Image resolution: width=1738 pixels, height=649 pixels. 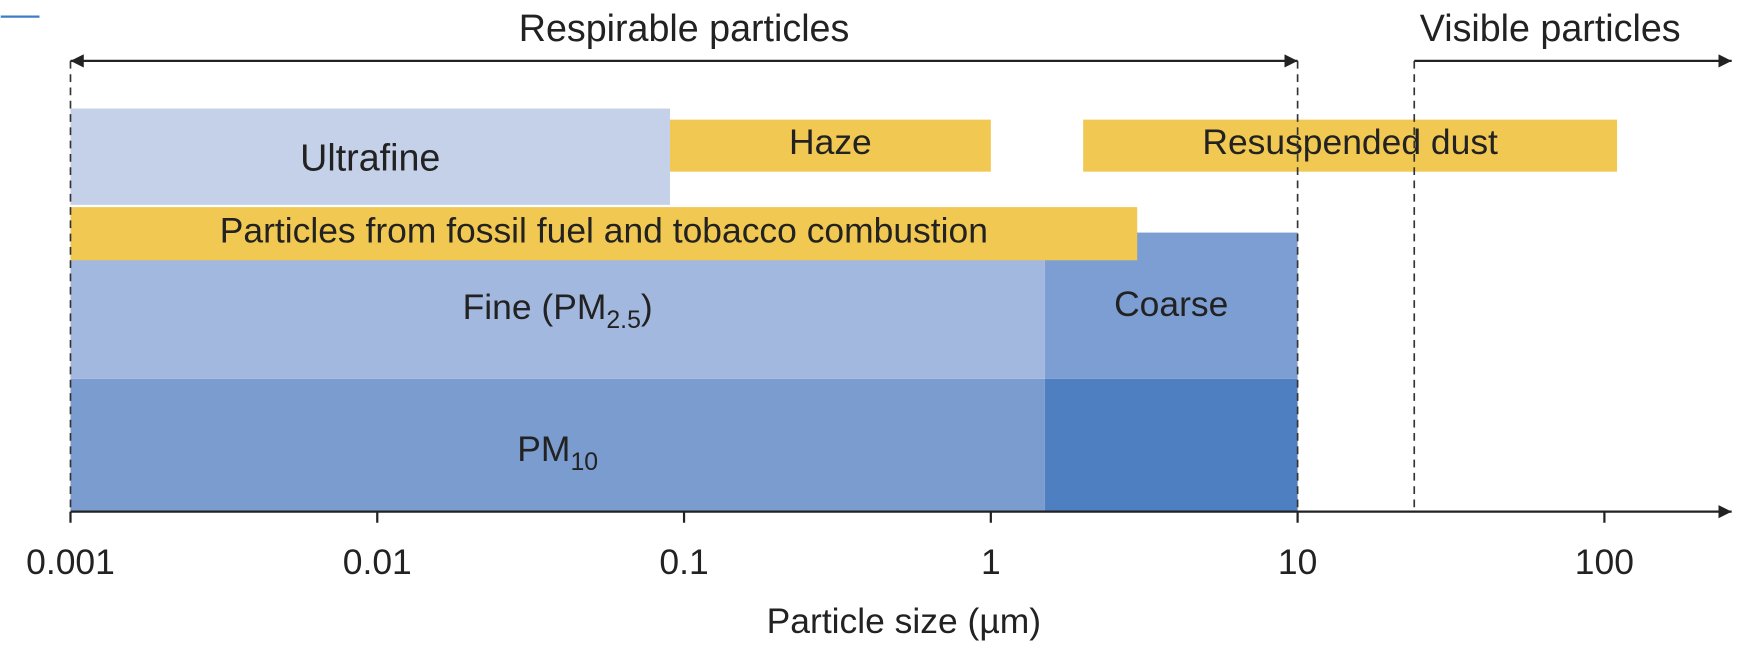 I want to click on label-text: Coarse, so click(x=1171, y=304).